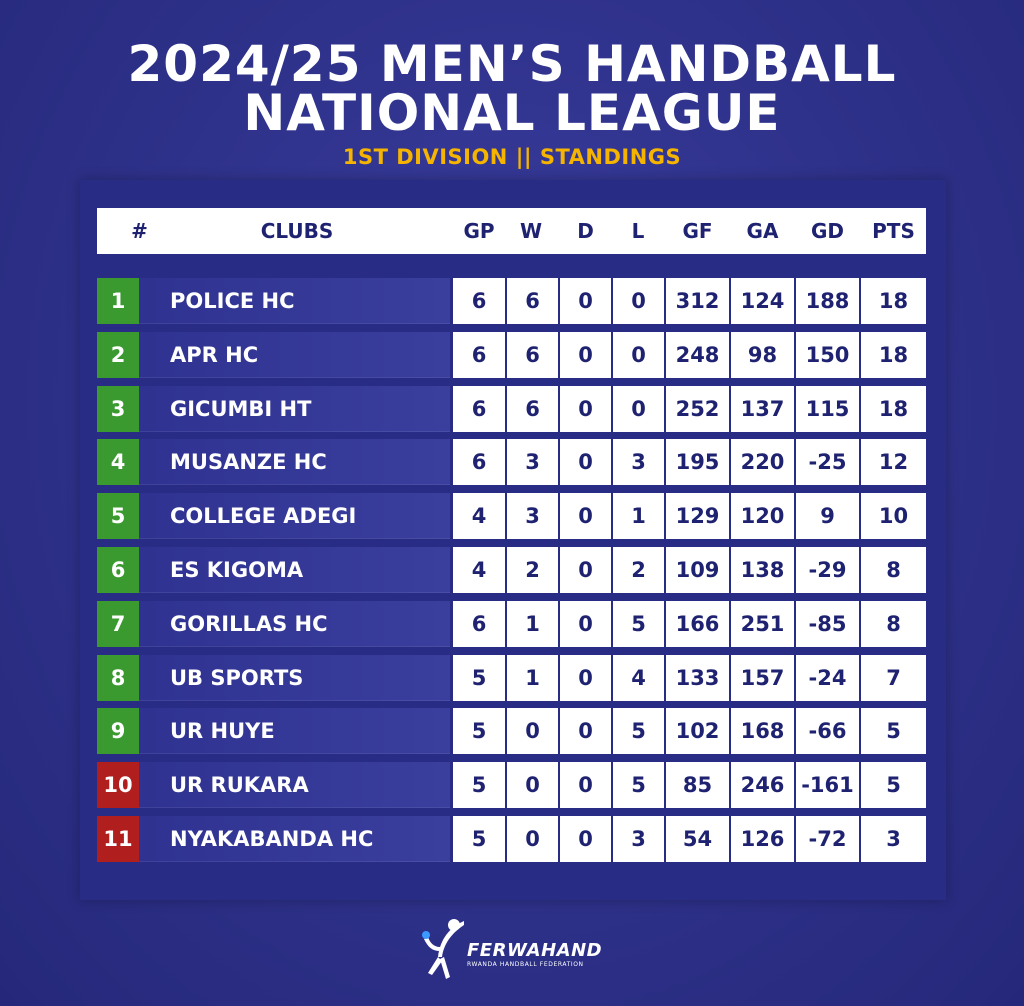 Image resolution: width=1024 pixels, height=1006 pixels. I want to click on header-club: CLUBS, so click(297, 231).